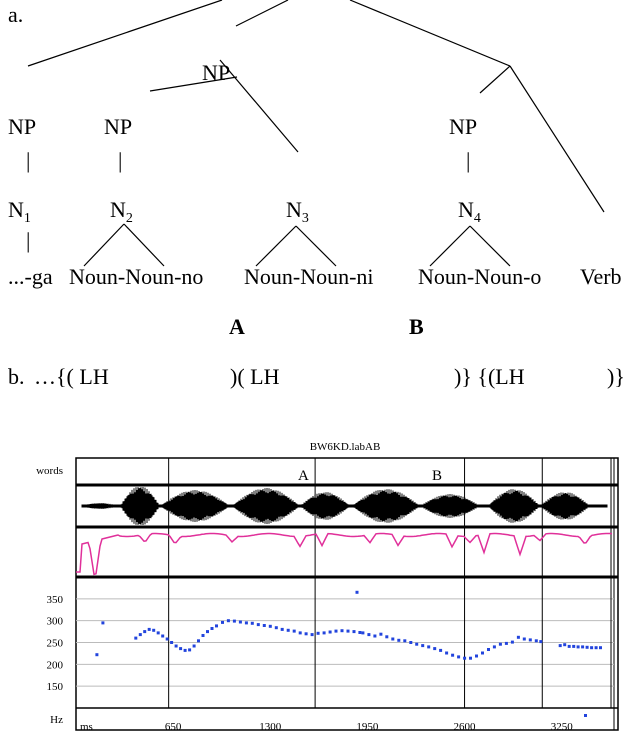 The height and width of the screenshot is (734, 634). I want to click on node-n3: N3, so click(297, 211).